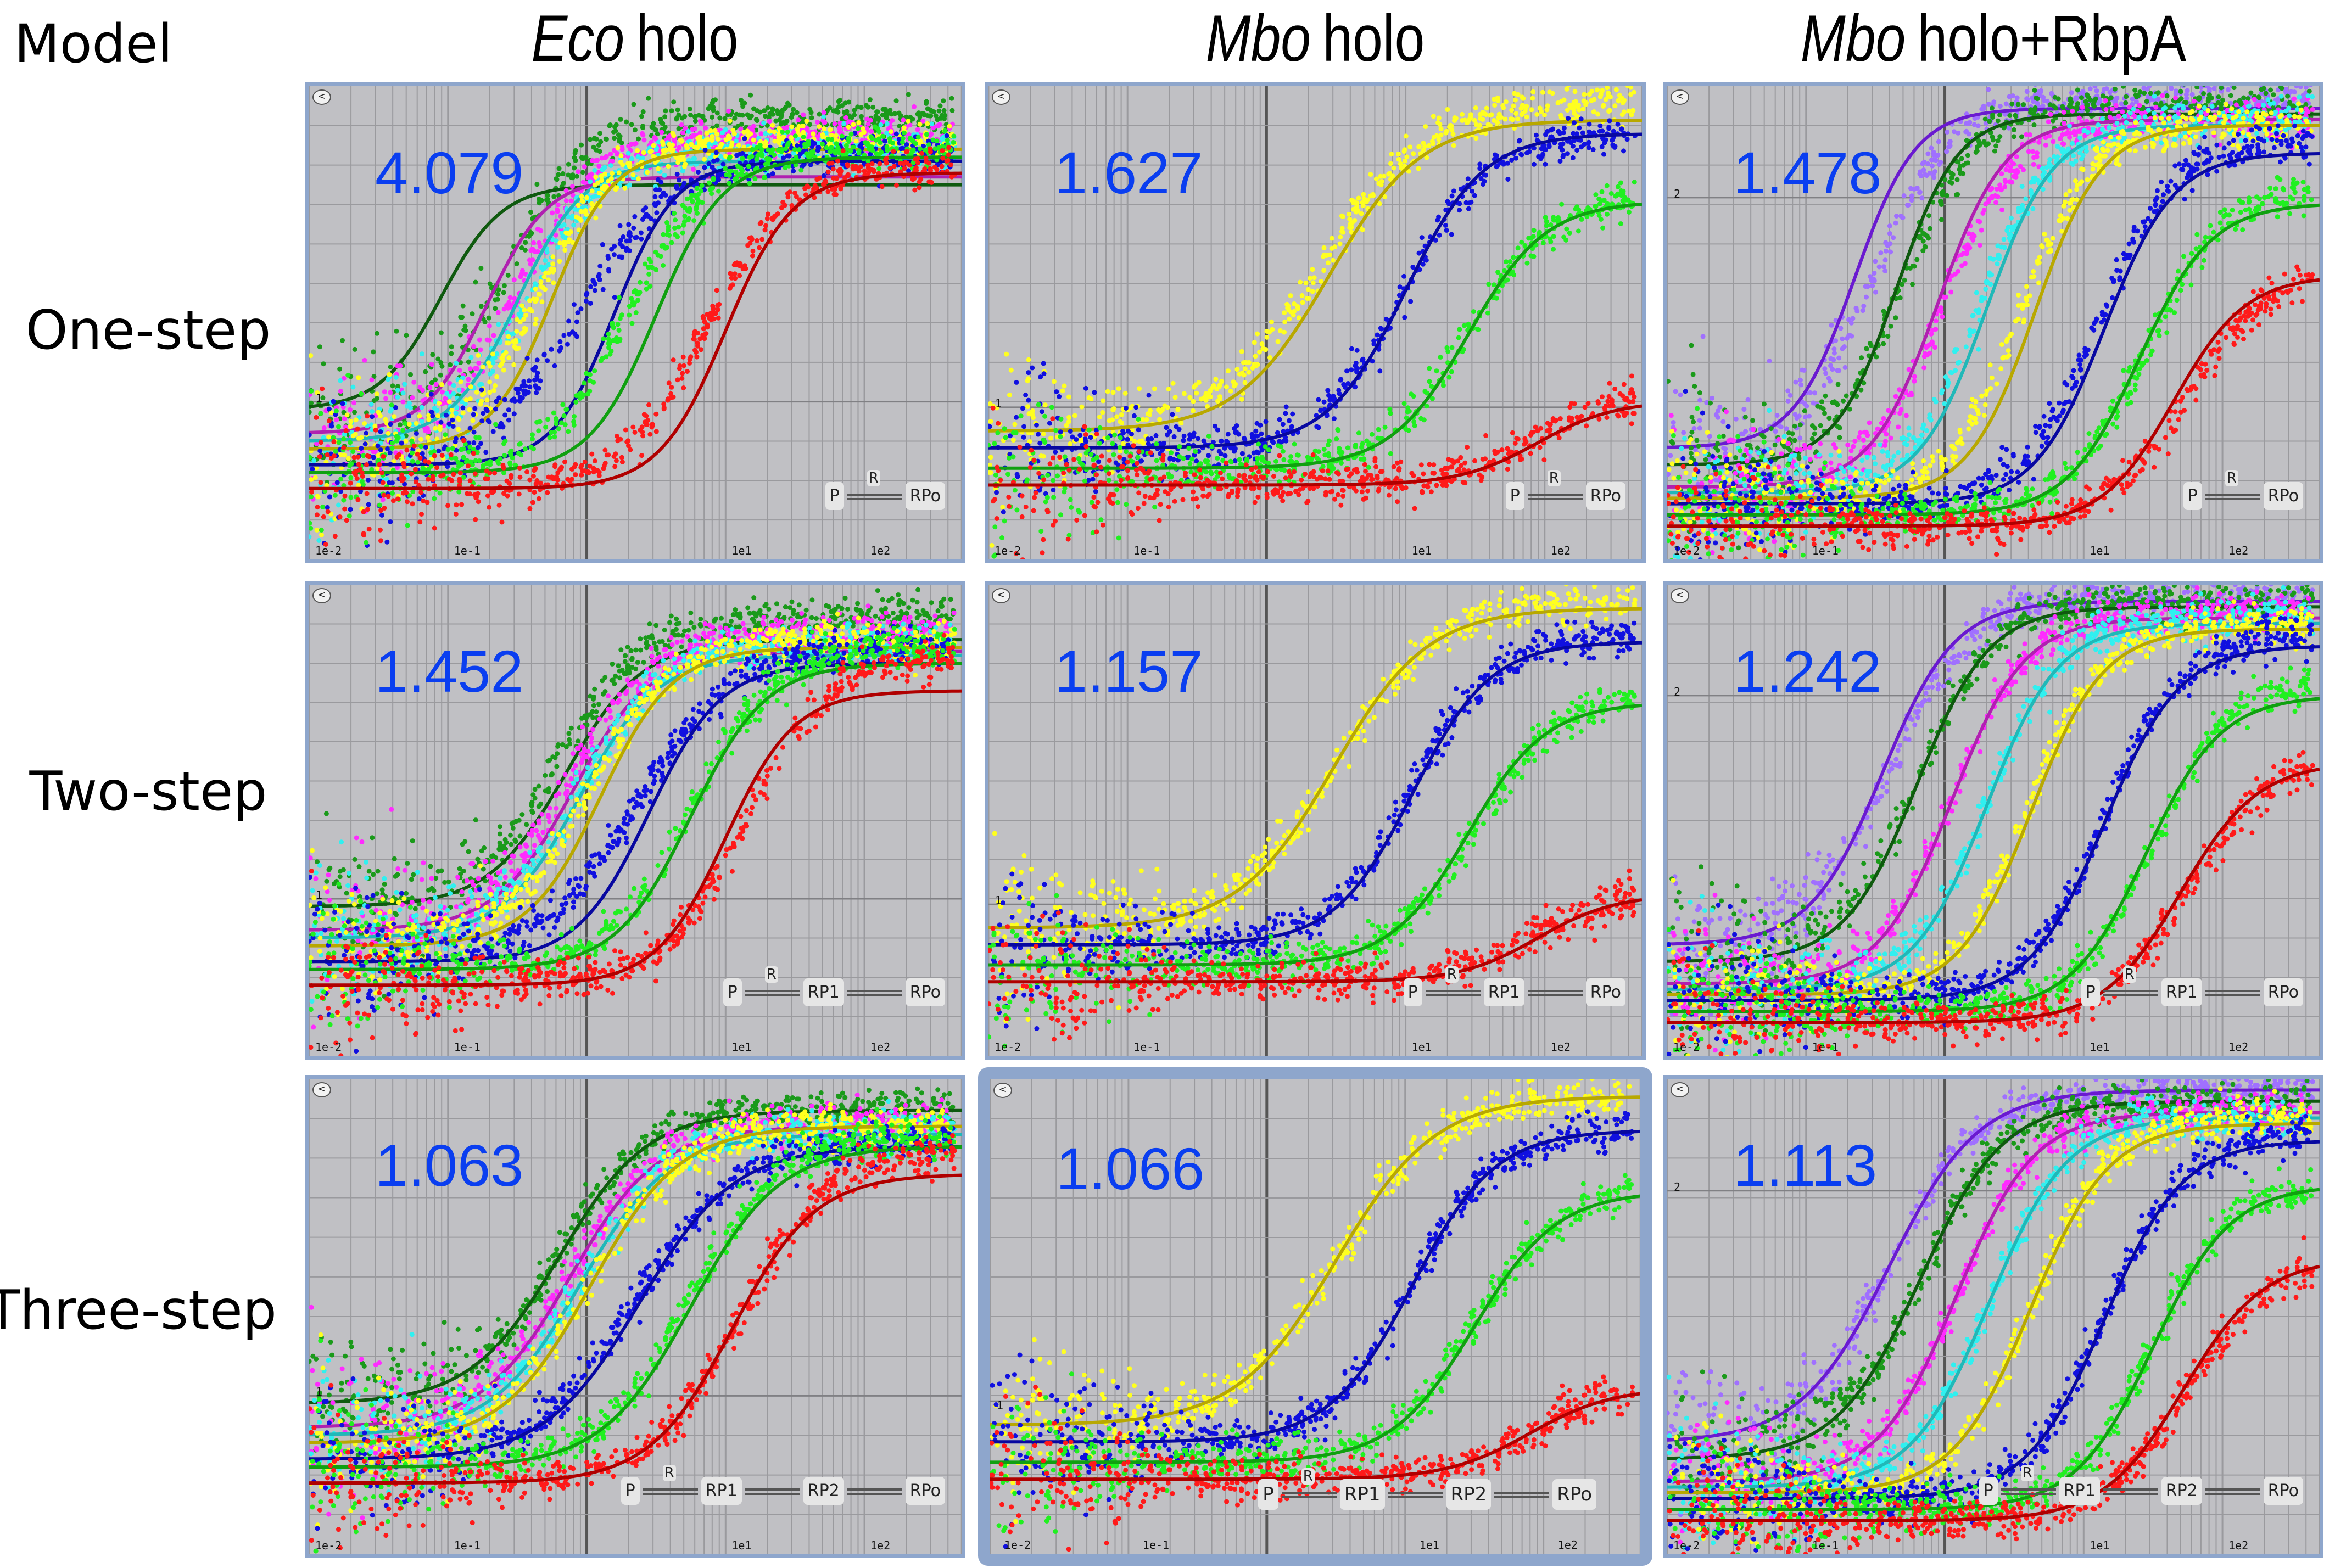 The width and height of the screenshot is (2335, 1568). What do you see at coordinates (885, 489) in the screenshot?
I see `reaction-scheme: P R RPo` at bounding box center [885, 489].